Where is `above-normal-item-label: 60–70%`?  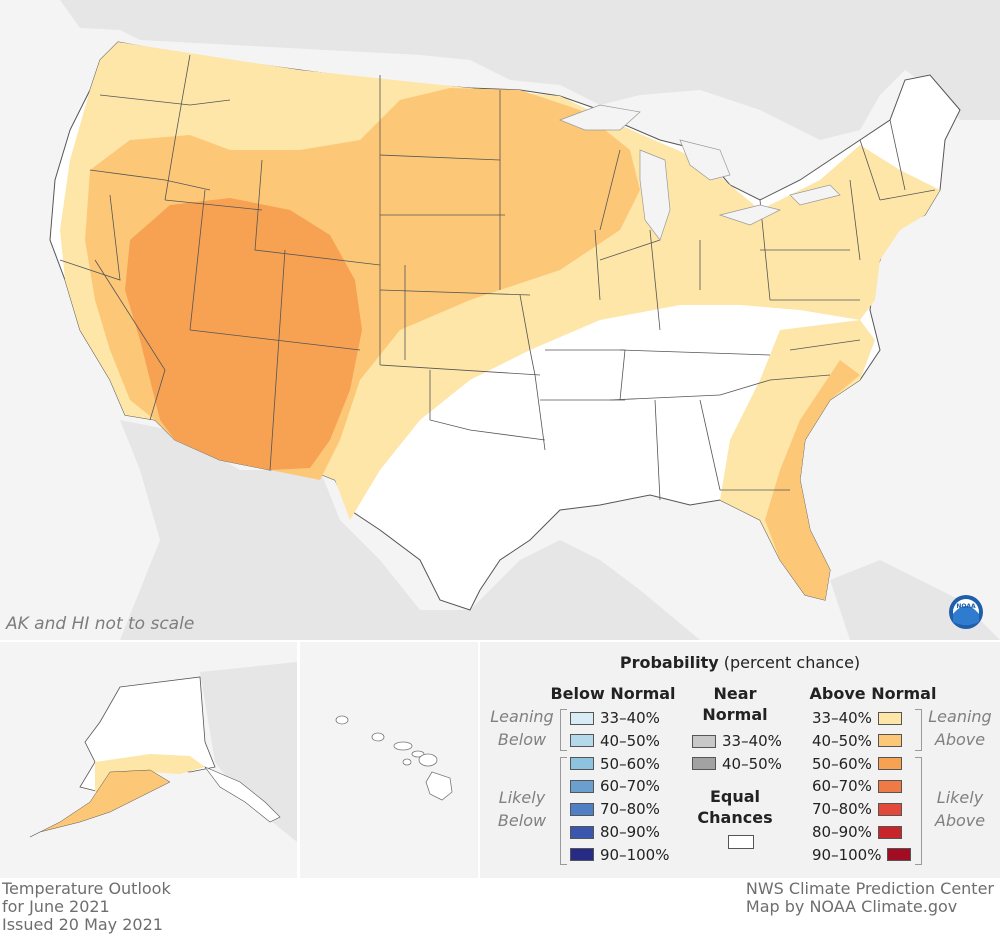
above-normal-item-label: 60–70% is located at coordinates (842, 786).